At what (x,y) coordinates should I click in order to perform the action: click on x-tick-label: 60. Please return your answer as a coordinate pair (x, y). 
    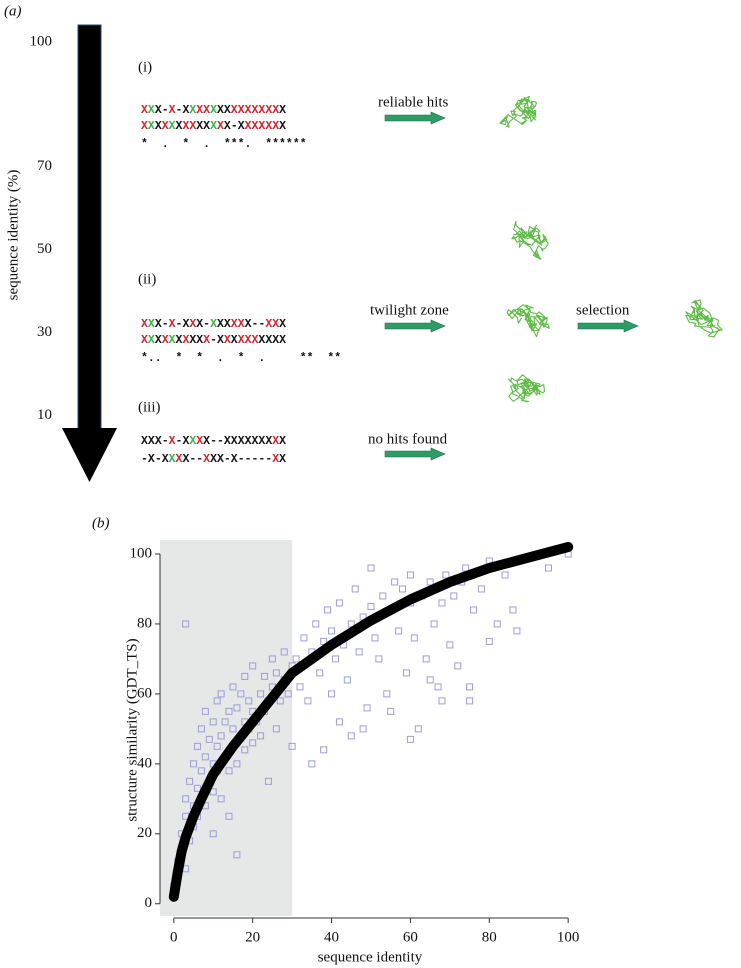
    Looking at the image, I should click on (410, 937).